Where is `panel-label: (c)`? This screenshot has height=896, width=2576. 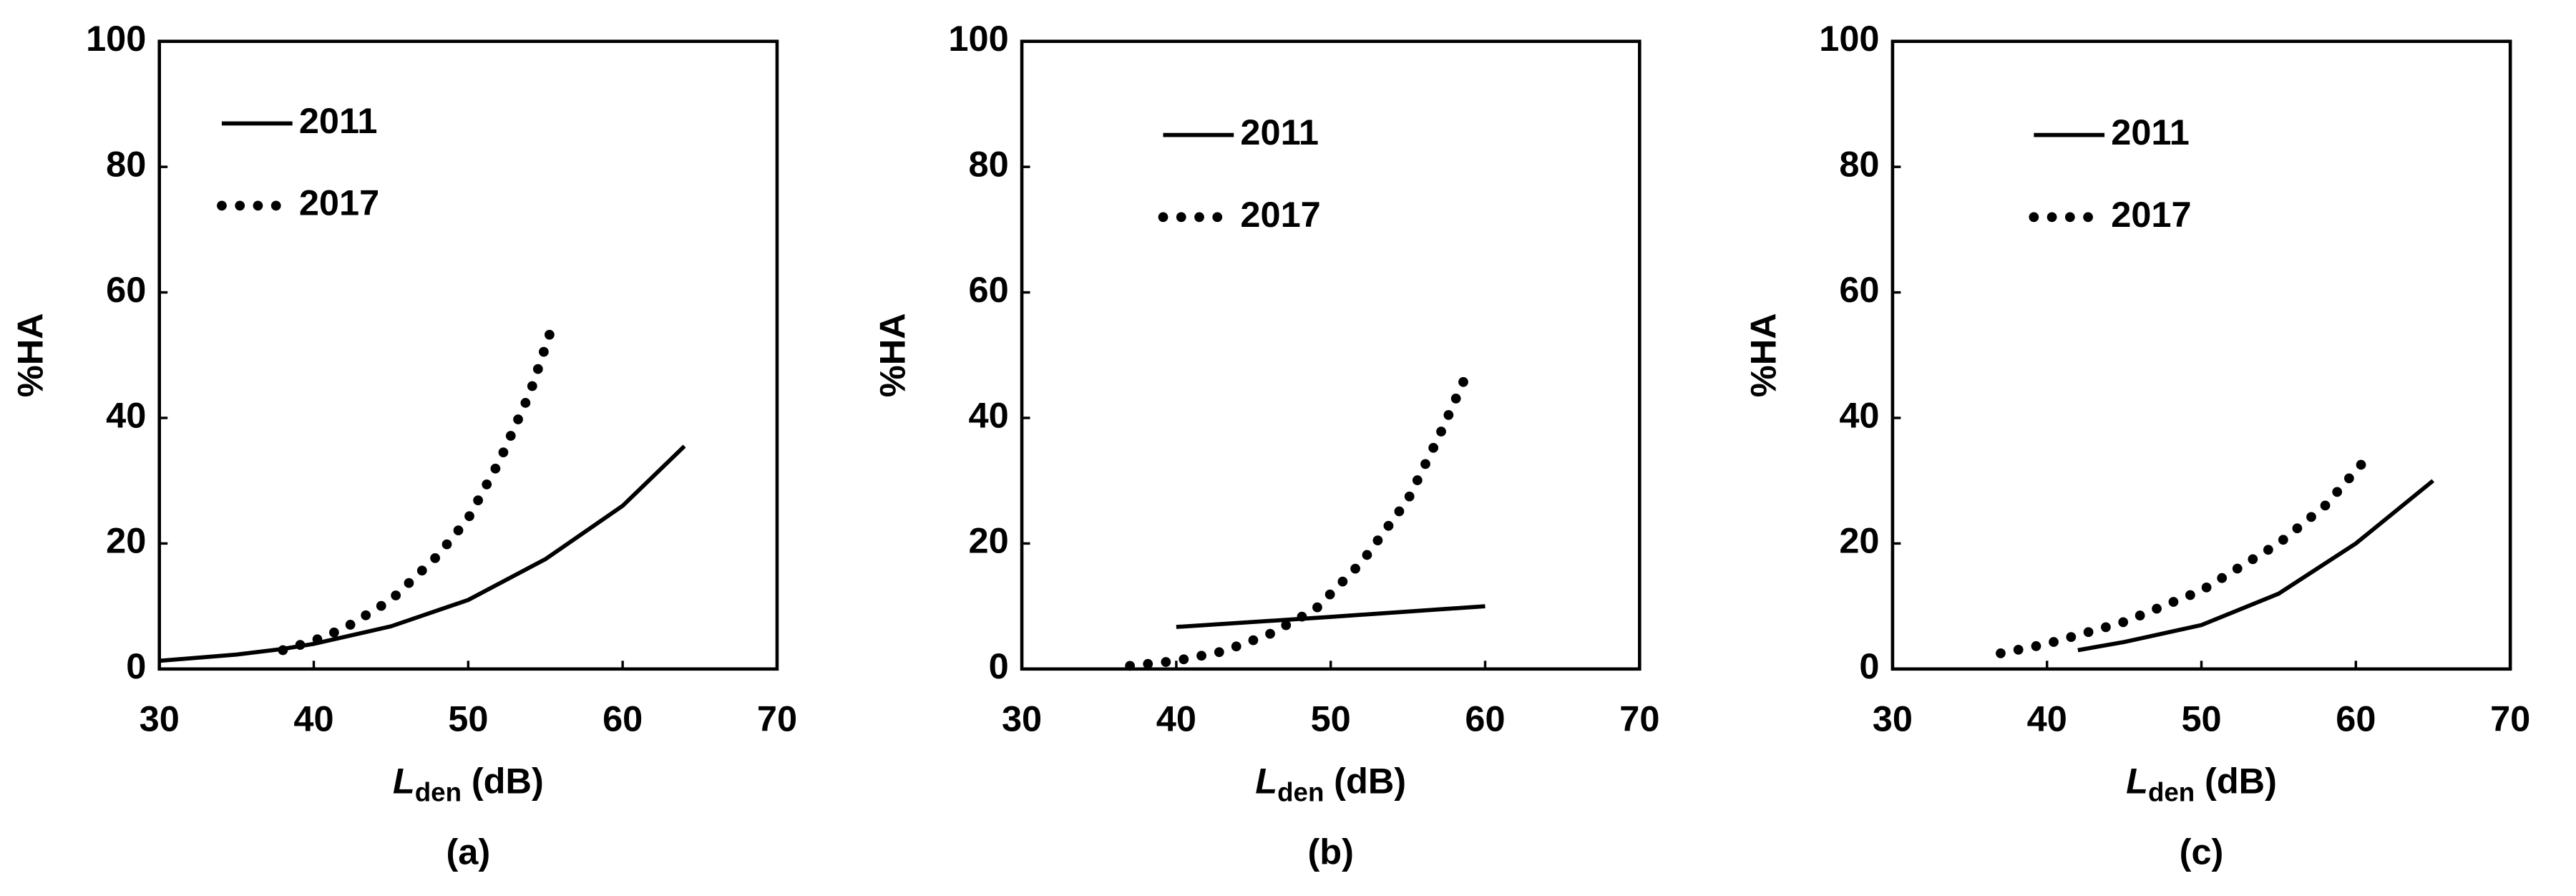 panel-label: (c) is located at coordinates (2202, 852).